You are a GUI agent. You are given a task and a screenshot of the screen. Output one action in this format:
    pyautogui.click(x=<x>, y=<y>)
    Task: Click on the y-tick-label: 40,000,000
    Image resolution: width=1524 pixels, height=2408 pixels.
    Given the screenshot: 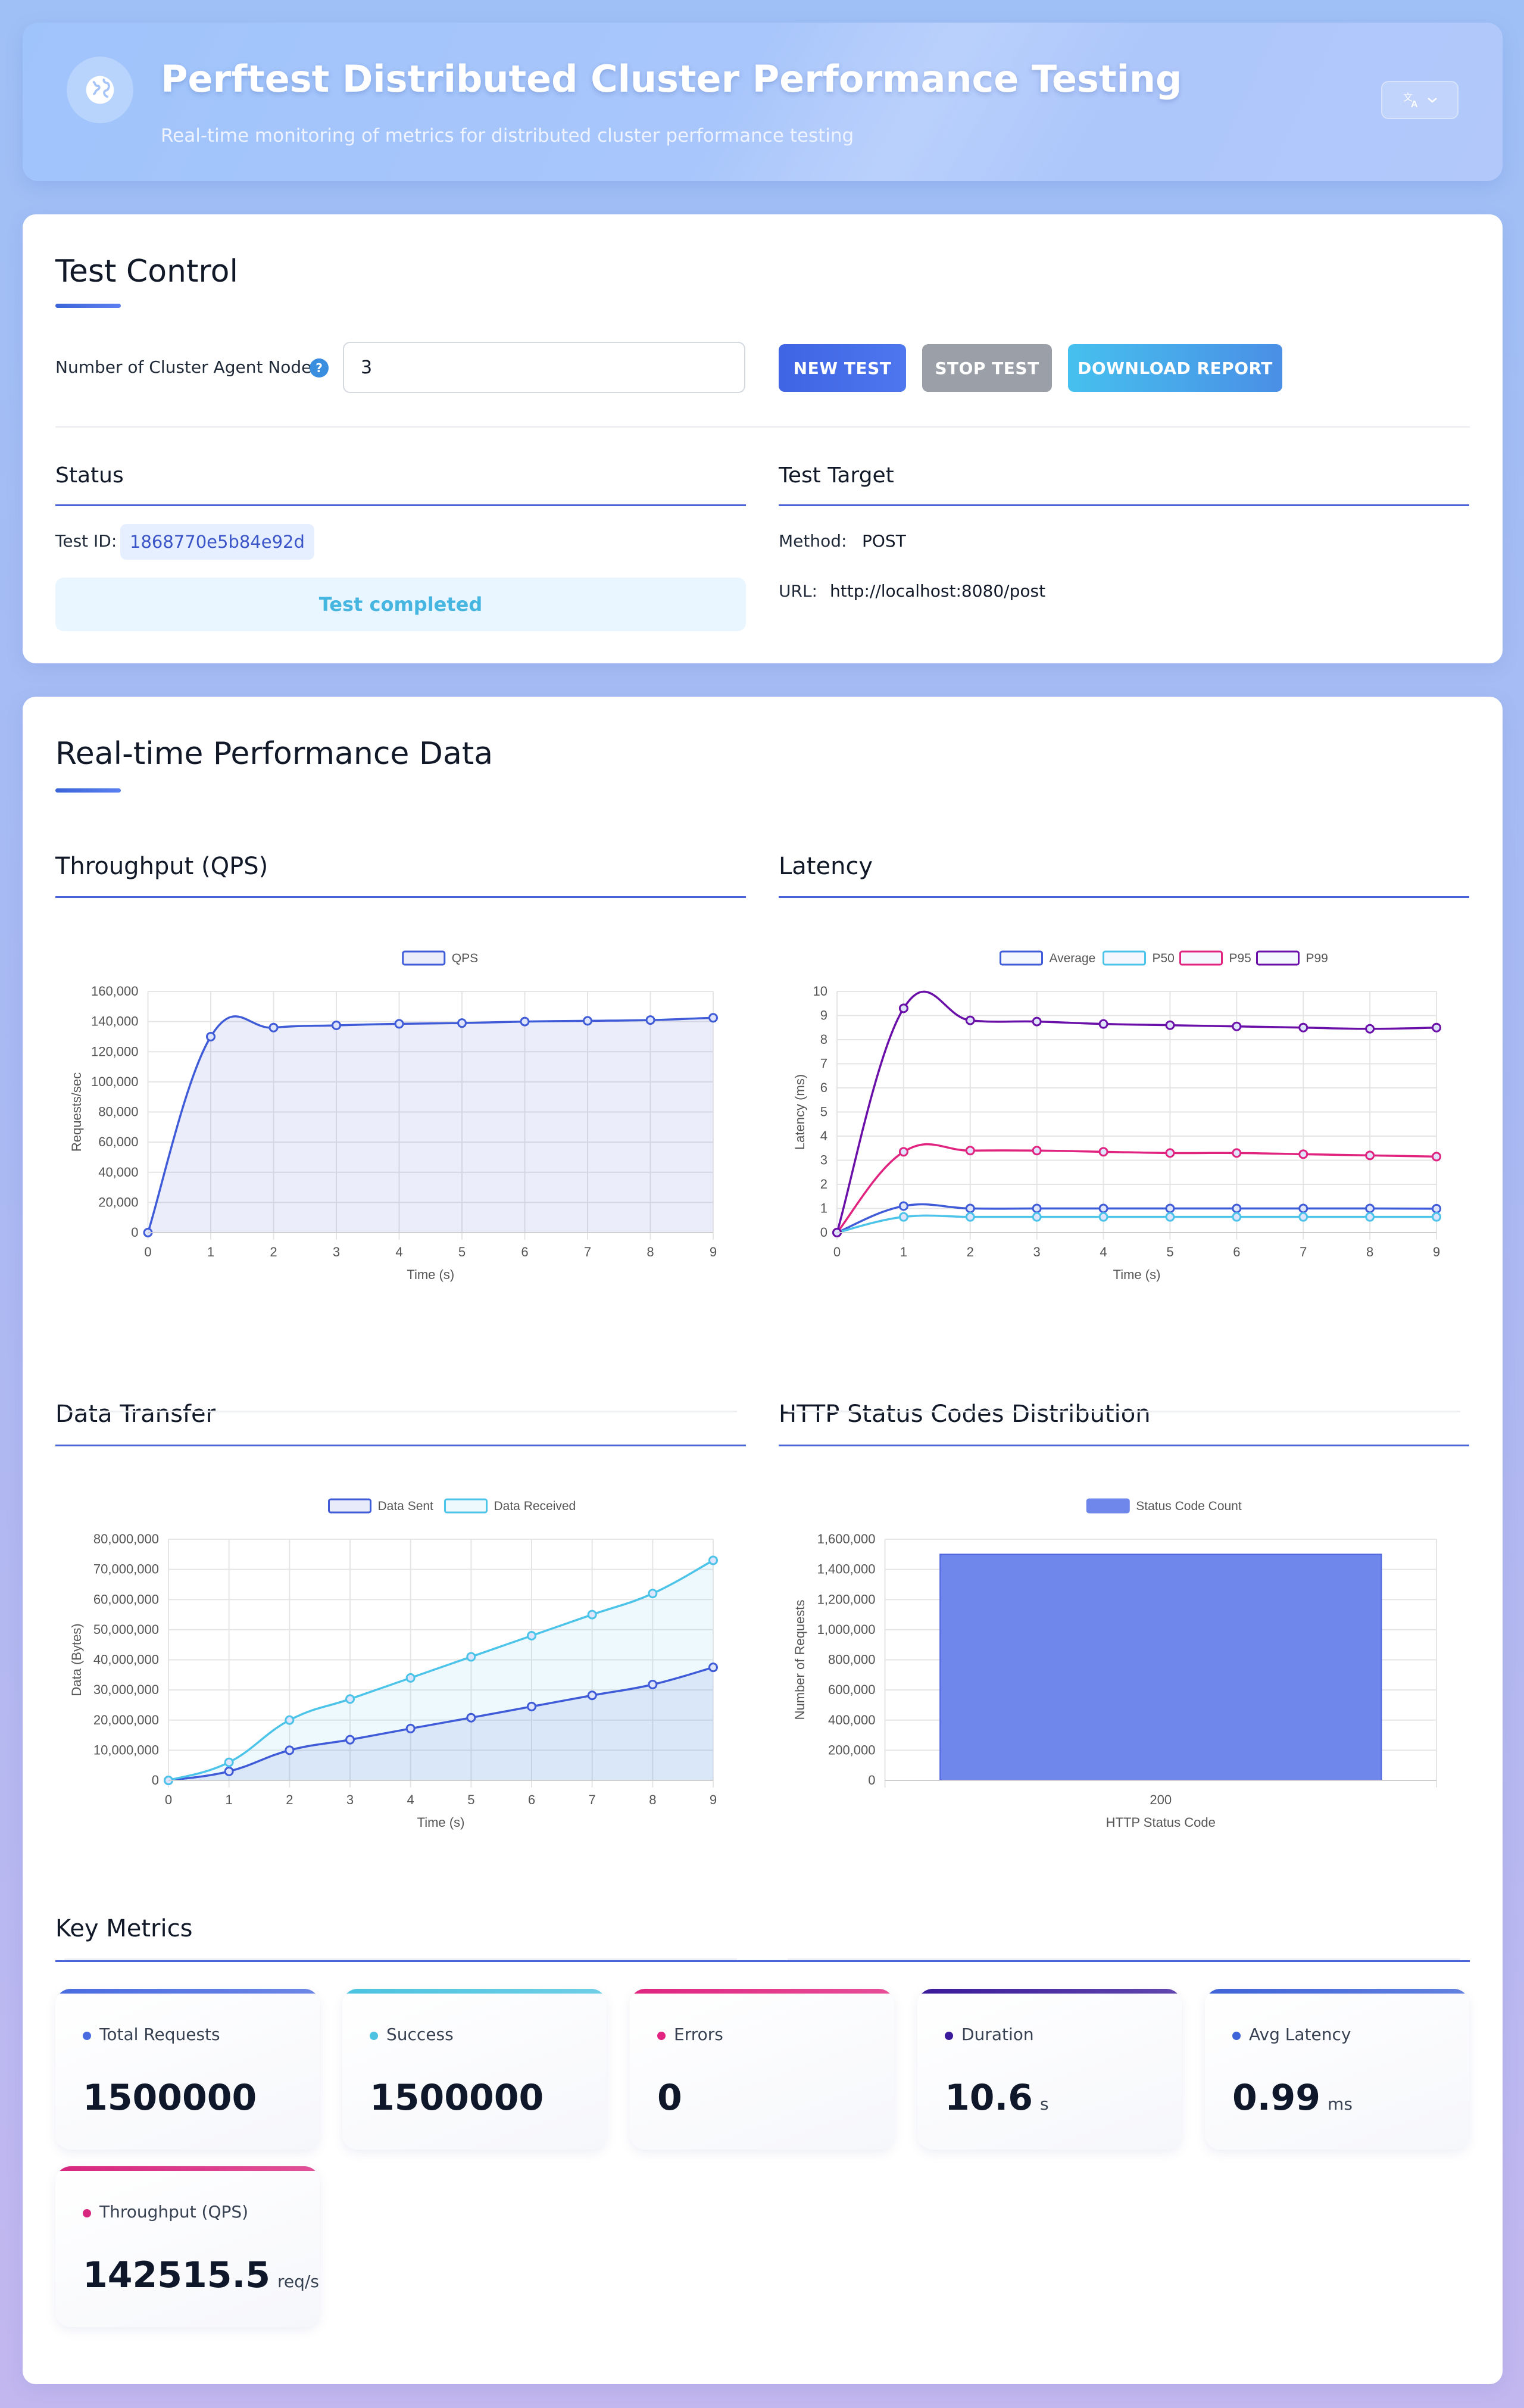 What is the action you would take?
    pyautogui.click(x=126, y=1659)
    